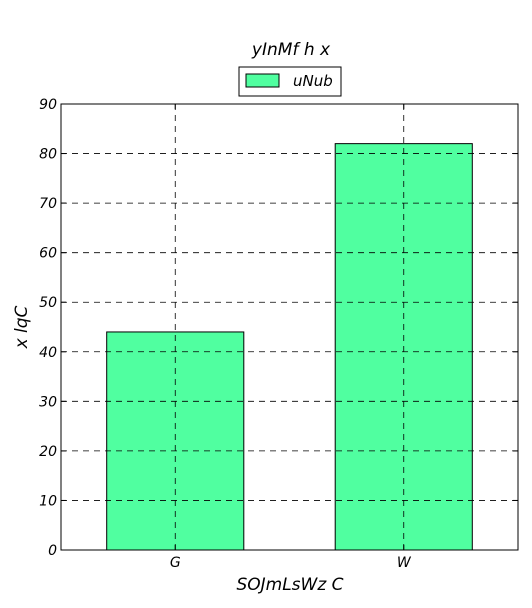  Describe the element at coordinates (175, 441) in the screenshot. I see `bar-G` at that location.